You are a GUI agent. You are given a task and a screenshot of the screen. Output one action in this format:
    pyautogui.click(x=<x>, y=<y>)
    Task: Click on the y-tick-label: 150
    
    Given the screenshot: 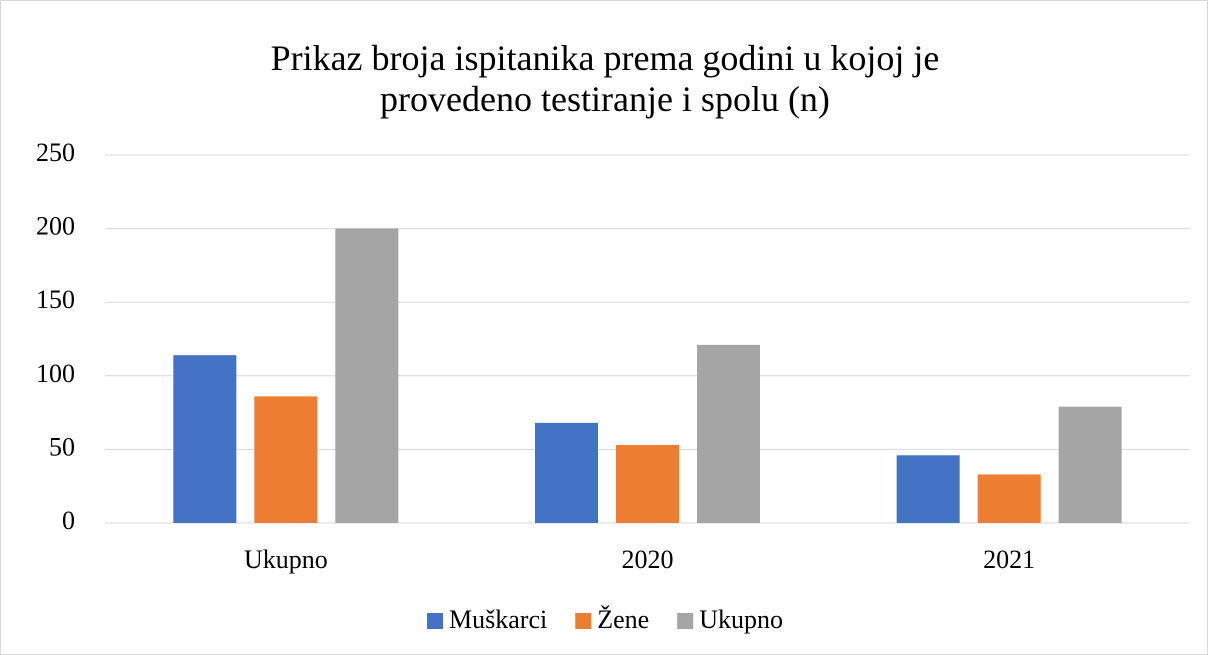 What is the action you would take?
    pyautogui.click(x=55, y=299)
    